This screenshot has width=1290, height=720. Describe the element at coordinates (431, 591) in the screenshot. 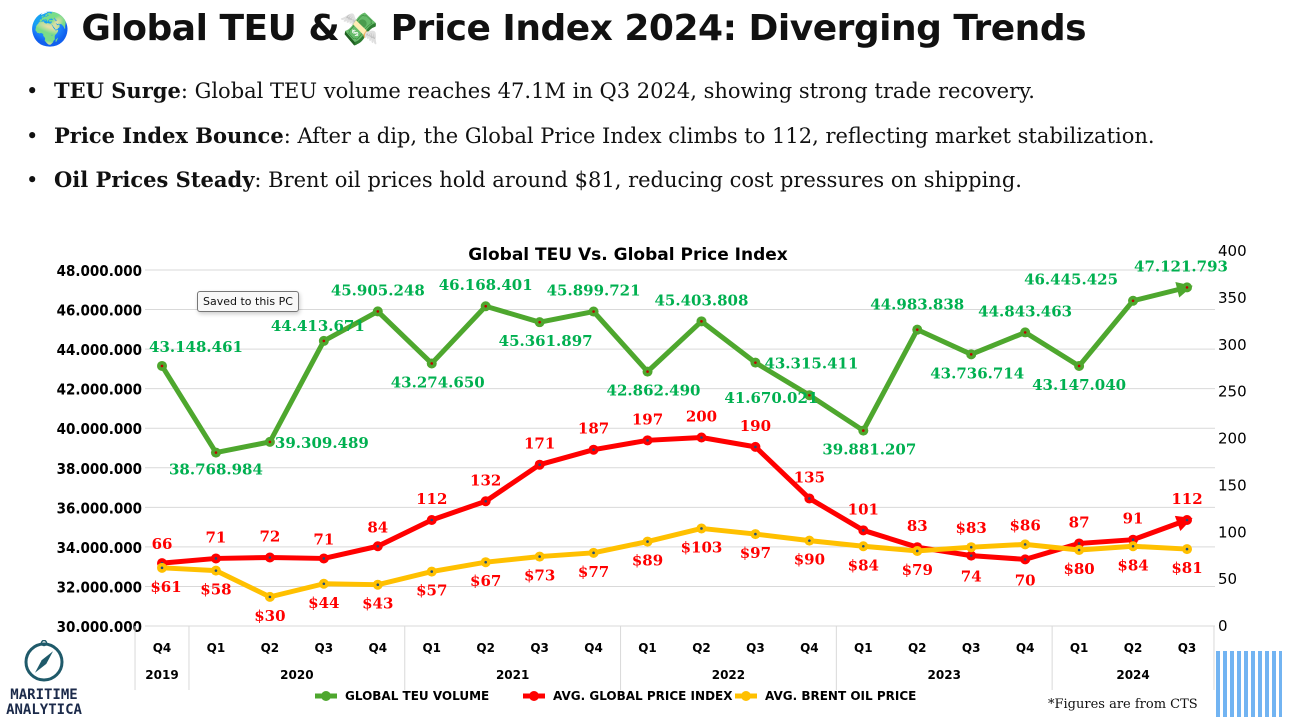

I see `data-label: $57` at that location.